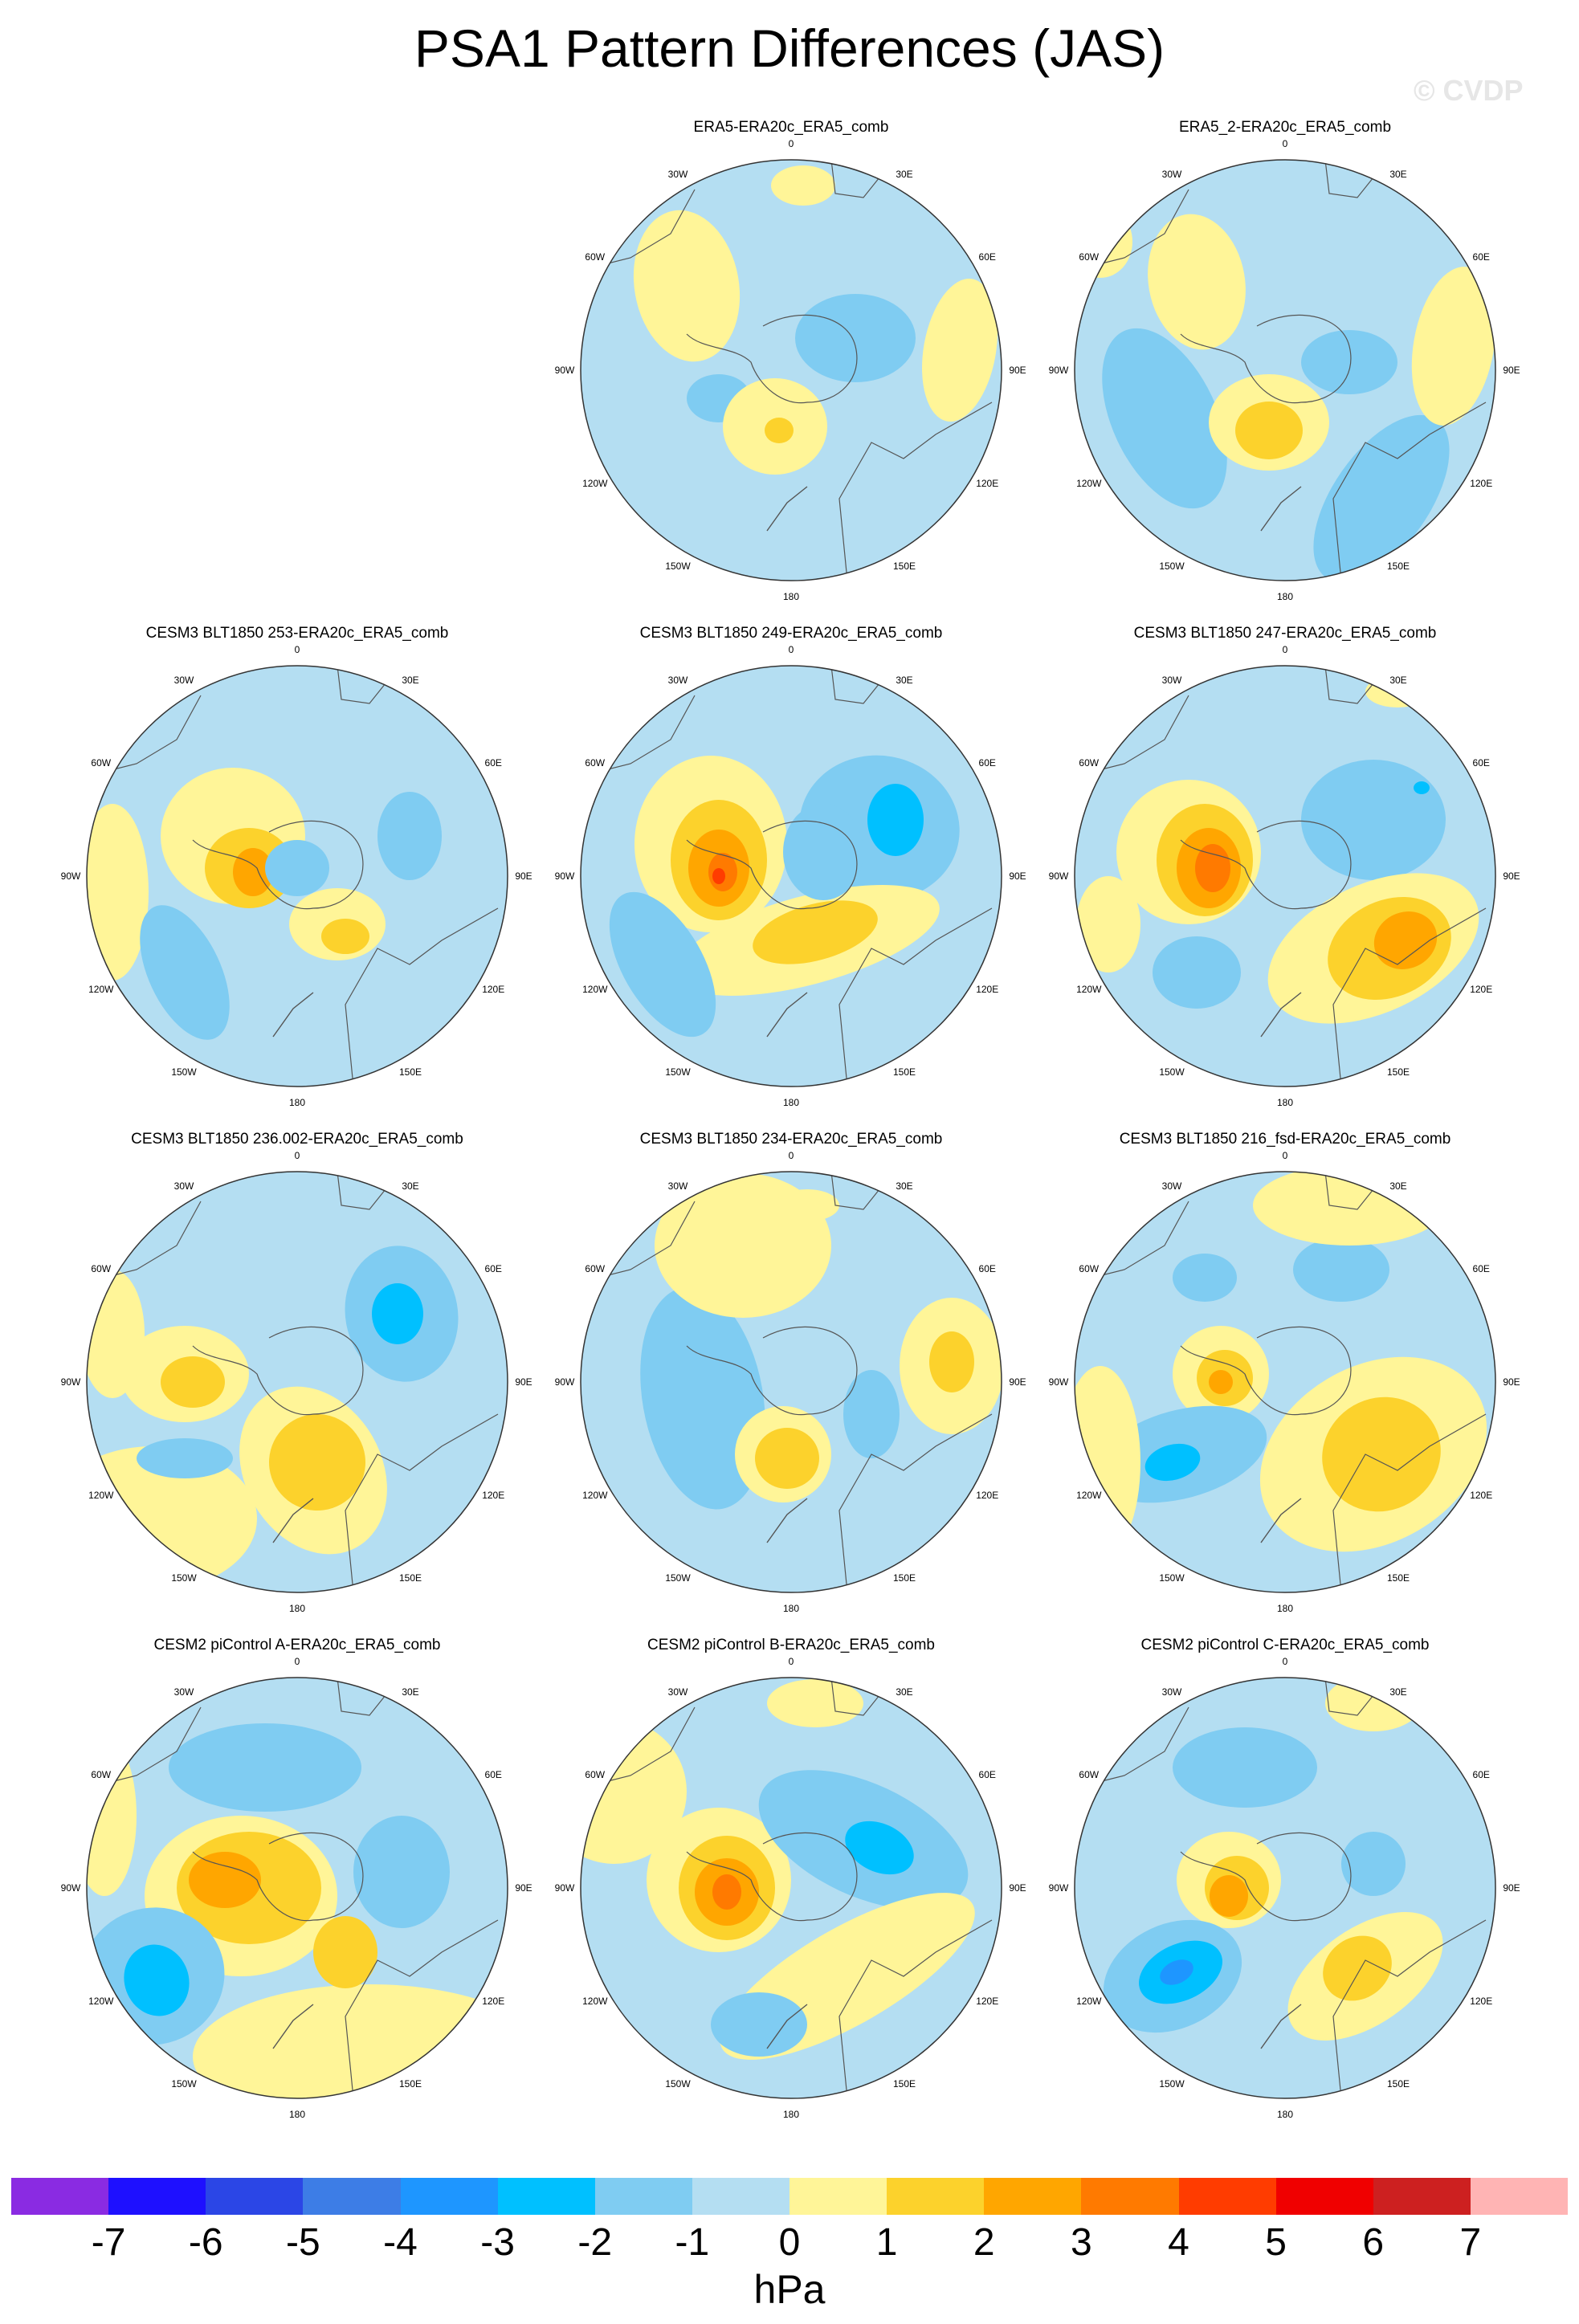 This screenshot has height=2324, width=1579. I want to click on panel-title: CESM2 piControl A-ERA20c_ERA5_comb, so click(297, 1645).